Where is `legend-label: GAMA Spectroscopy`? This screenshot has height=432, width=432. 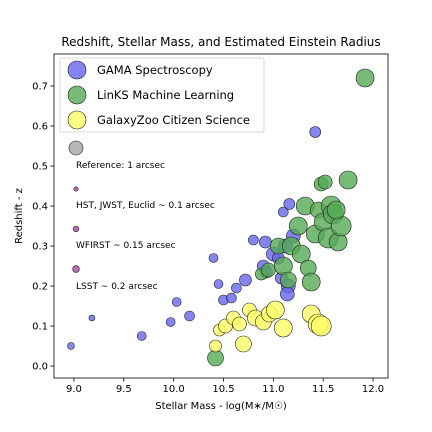 legend-label: GAMA Spectroscopy is located at coordinates (155, 70).